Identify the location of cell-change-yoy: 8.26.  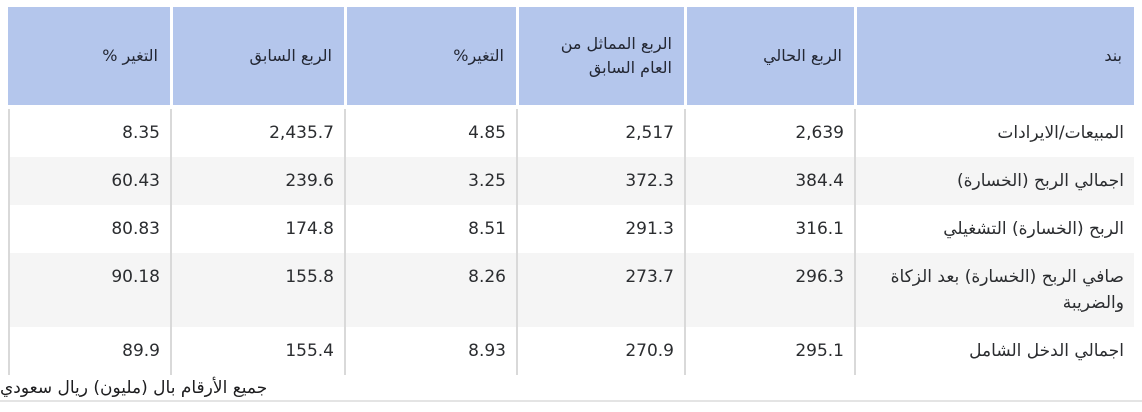
(430, 290).